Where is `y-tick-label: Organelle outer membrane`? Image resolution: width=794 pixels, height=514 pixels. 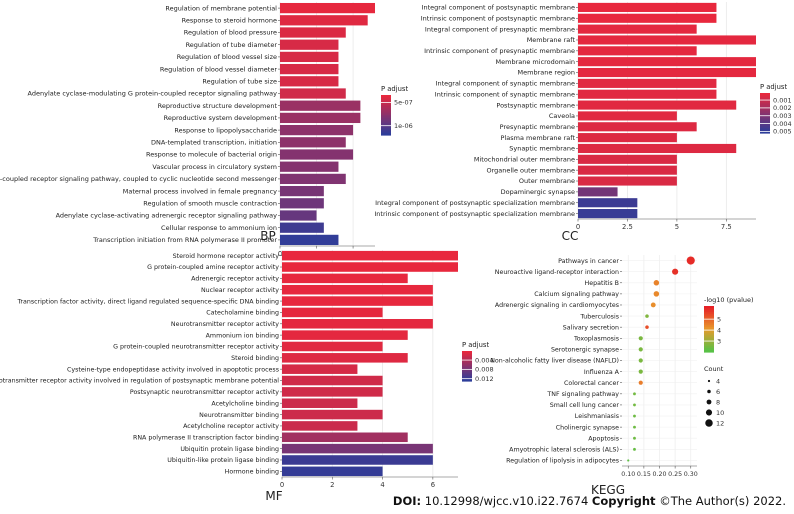 y-tick-label: Organelle outer membrane is located at coordinates (530, 170).